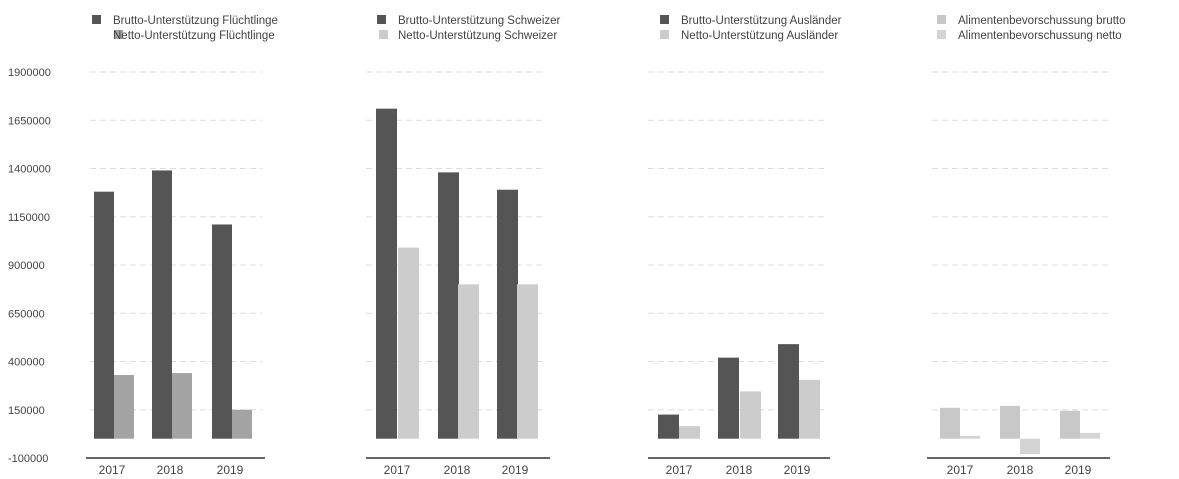  What do you see at coordinates (29, 170) in the screenshot?
I see `y-tick-label: 1400000` at bounding box center [29, 170].